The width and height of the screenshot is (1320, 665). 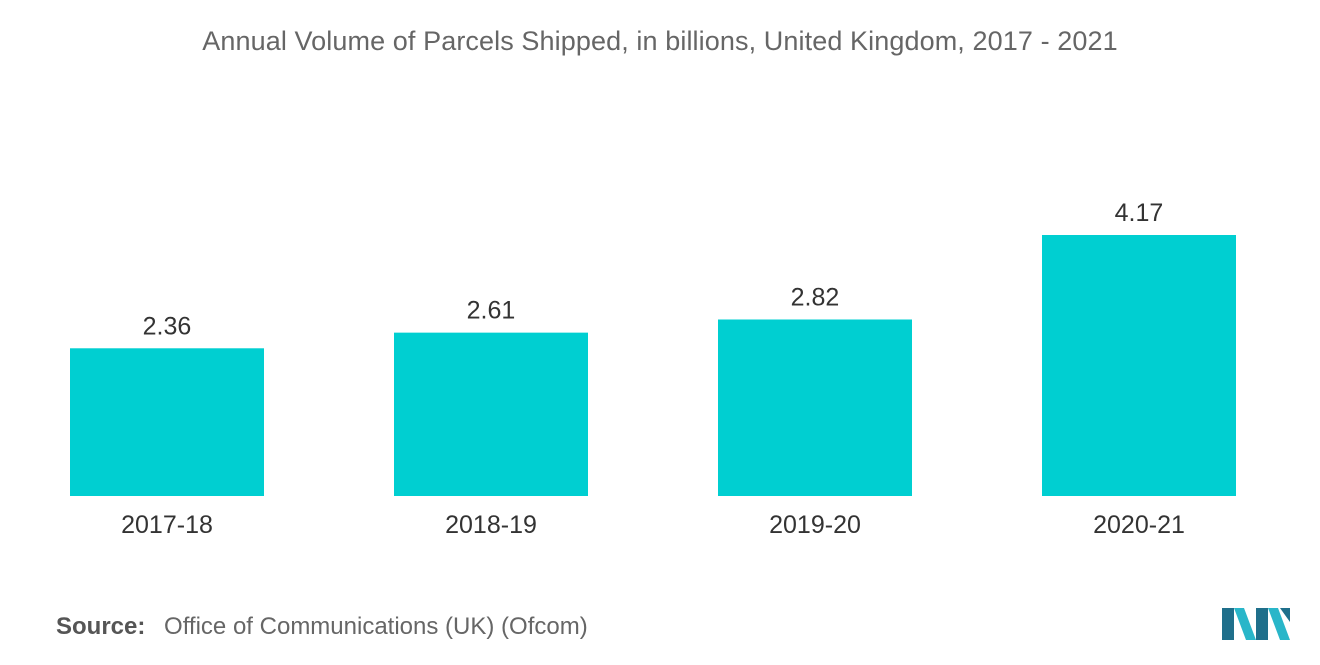 I want to click on x-tick-label-2018-19: 2018-19, so click(x=491, y=525).